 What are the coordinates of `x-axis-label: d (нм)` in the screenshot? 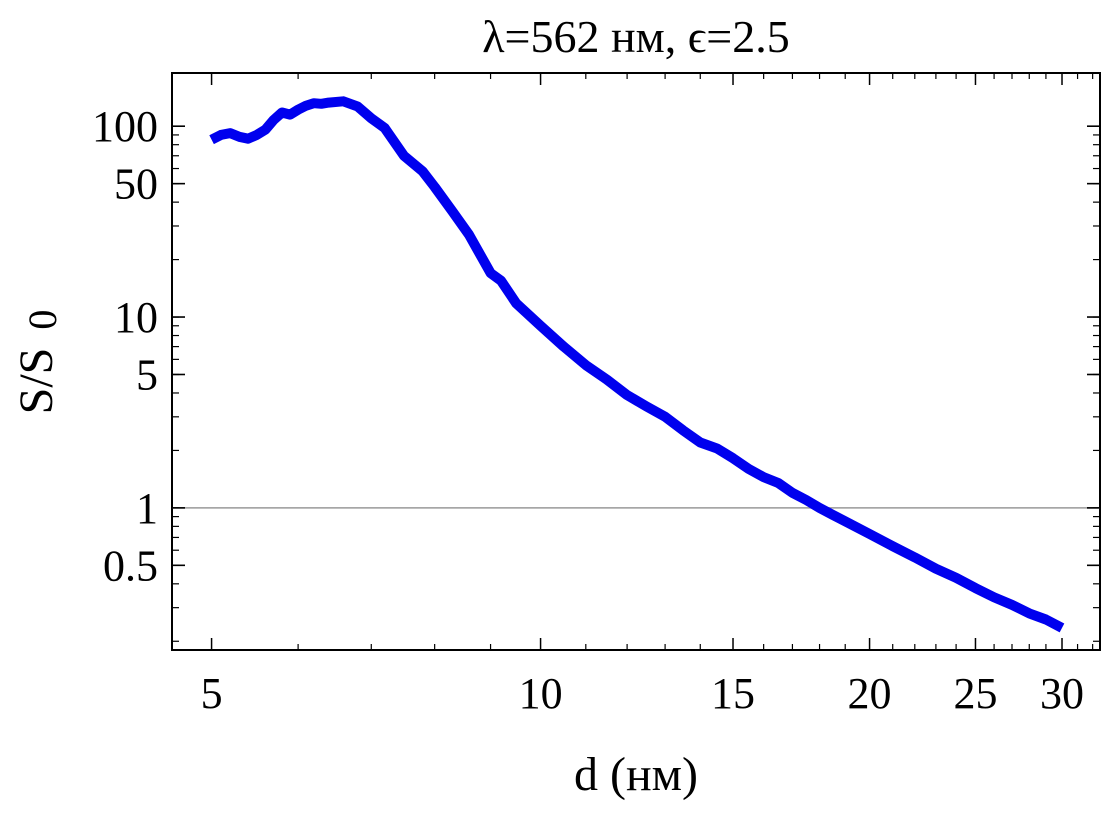 It's located at (636, 774).